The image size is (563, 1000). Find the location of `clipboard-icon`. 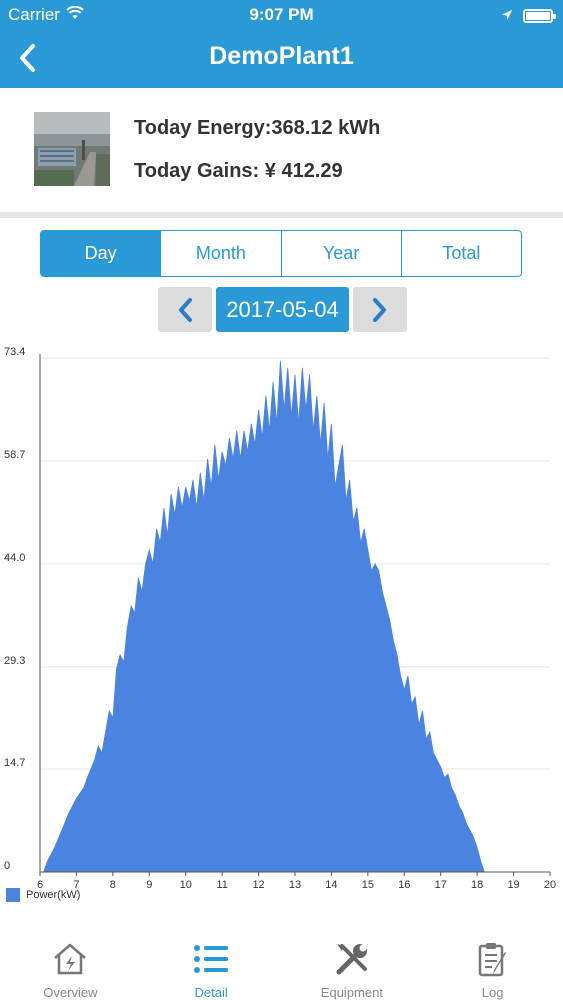

clipboard-icon is located at coordinates (493, 958).